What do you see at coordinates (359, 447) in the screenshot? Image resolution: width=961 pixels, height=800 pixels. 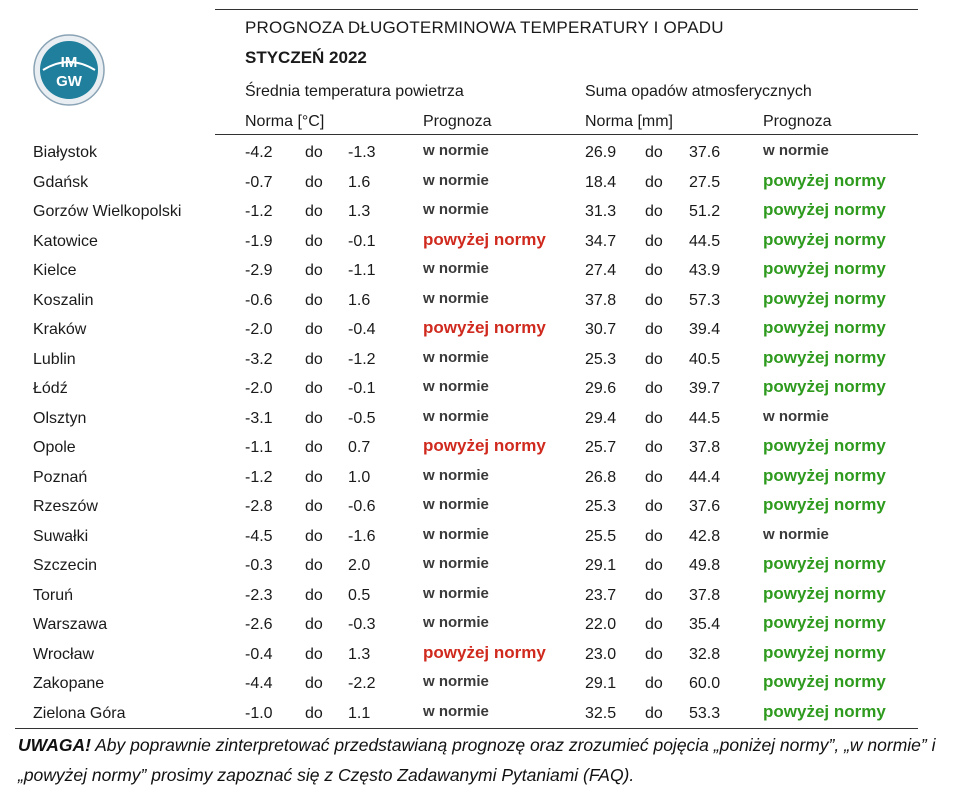 I see `temp-norm-max: 0.7` at bounding box center [359, 447].